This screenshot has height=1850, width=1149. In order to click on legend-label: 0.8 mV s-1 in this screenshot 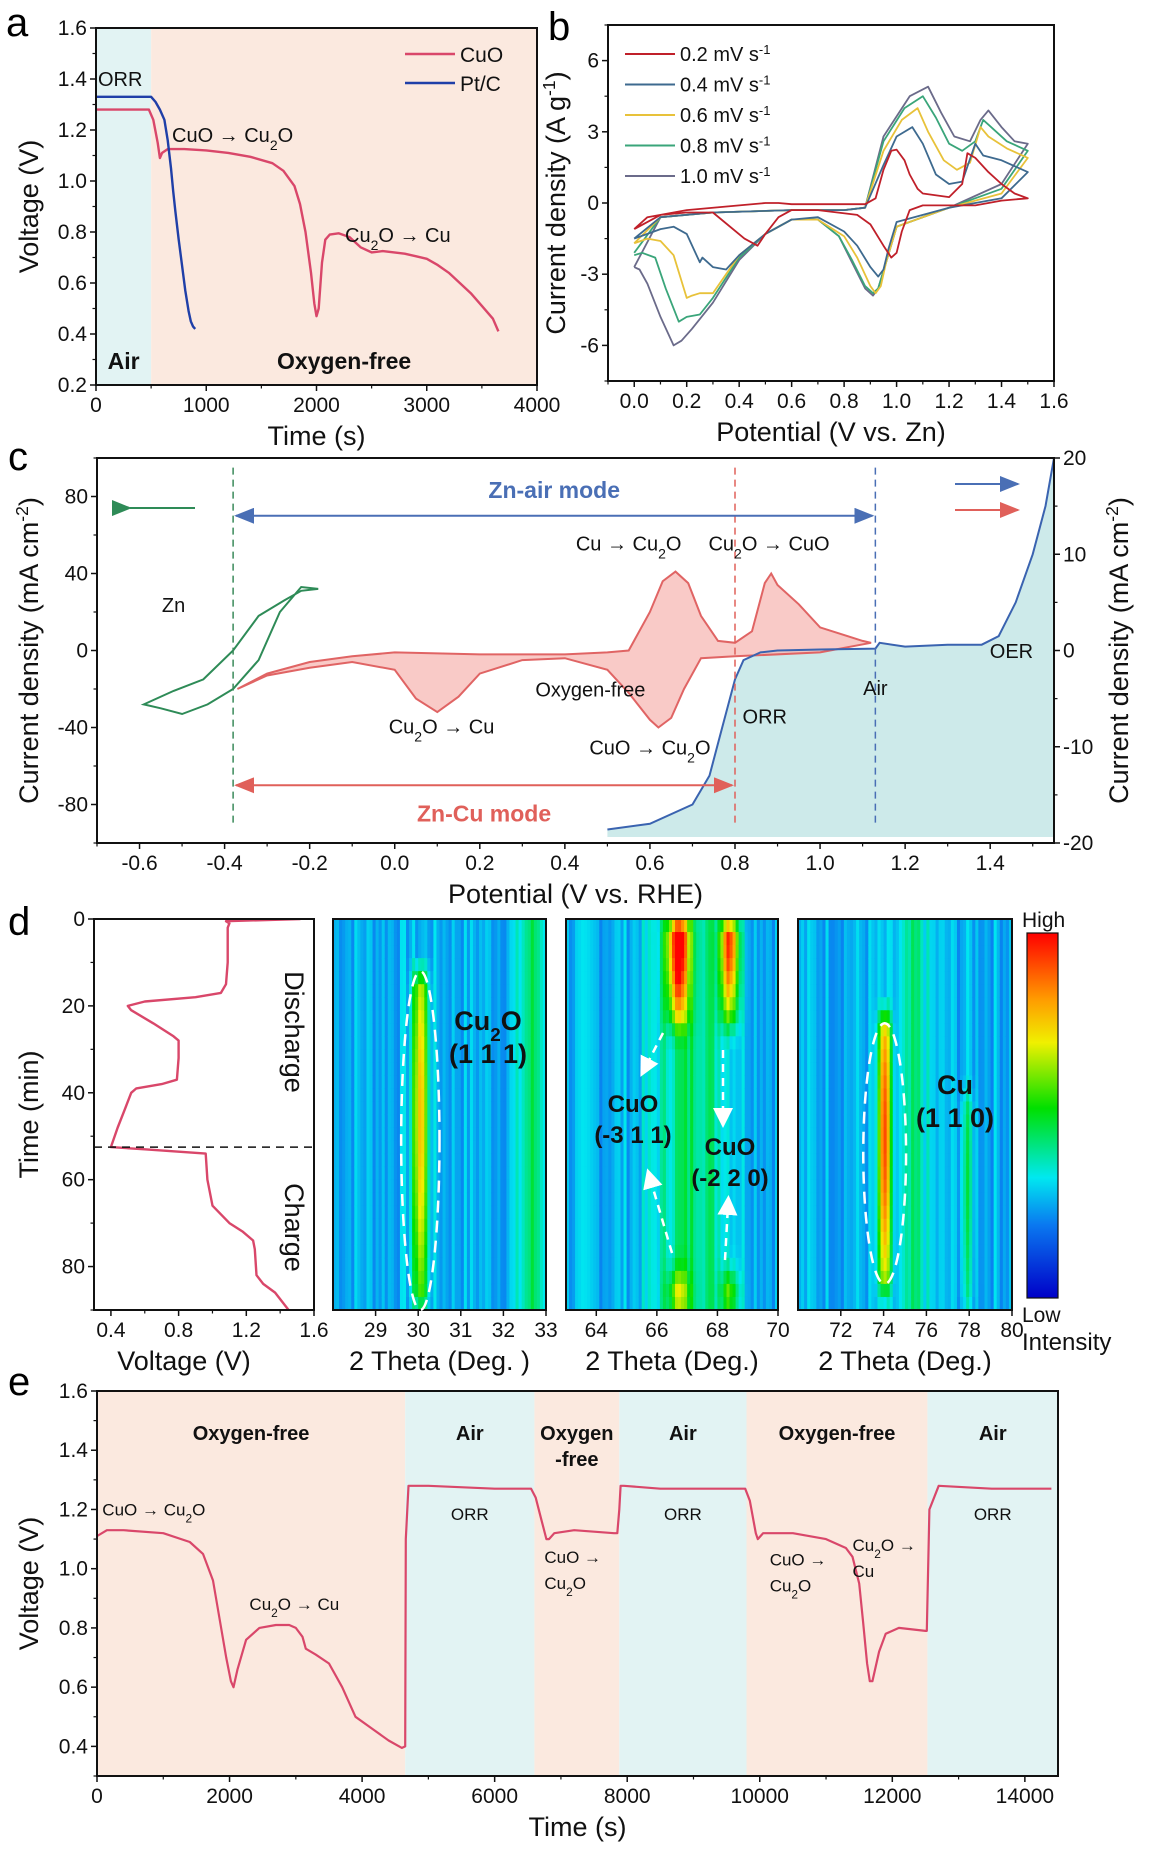, I will do `click(725, 145)`.